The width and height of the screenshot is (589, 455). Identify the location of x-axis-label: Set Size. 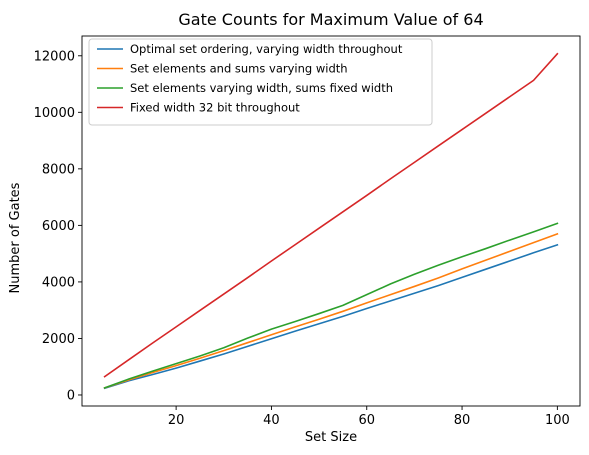
(331, 437).